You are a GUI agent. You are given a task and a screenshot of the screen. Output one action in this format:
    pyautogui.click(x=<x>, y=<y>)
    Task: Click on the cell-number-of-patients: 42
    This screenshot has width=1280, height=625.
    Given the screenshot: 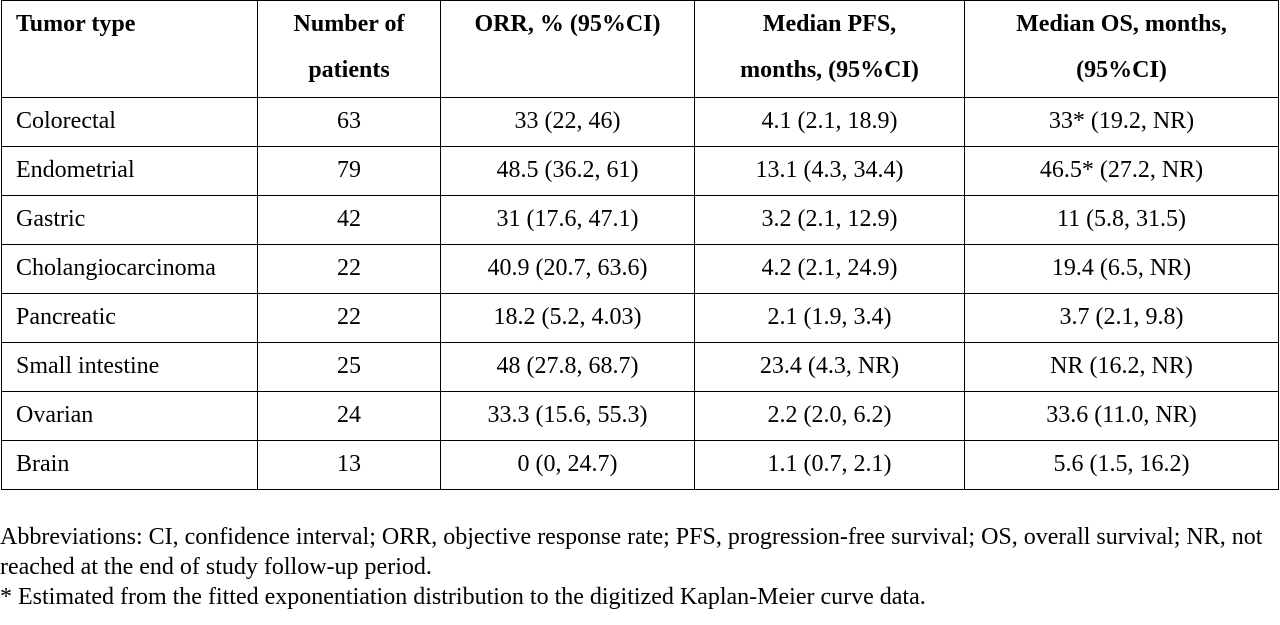 What is the action you would take?
    pyautogui.click(x=349, y=220)
    